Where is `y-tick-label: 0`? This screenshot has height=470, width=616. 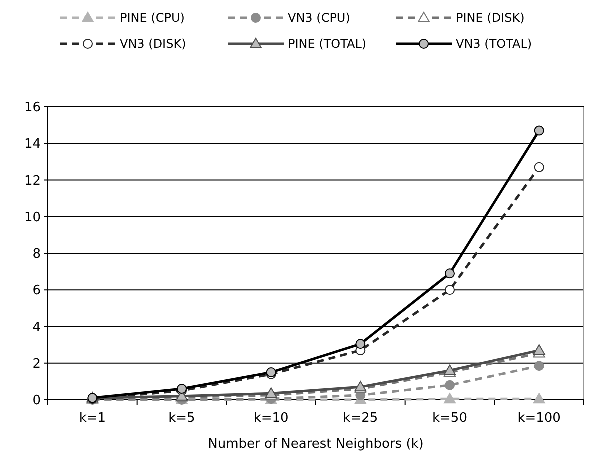
y-tick-label: 0 is located at coordinates (36, 401).